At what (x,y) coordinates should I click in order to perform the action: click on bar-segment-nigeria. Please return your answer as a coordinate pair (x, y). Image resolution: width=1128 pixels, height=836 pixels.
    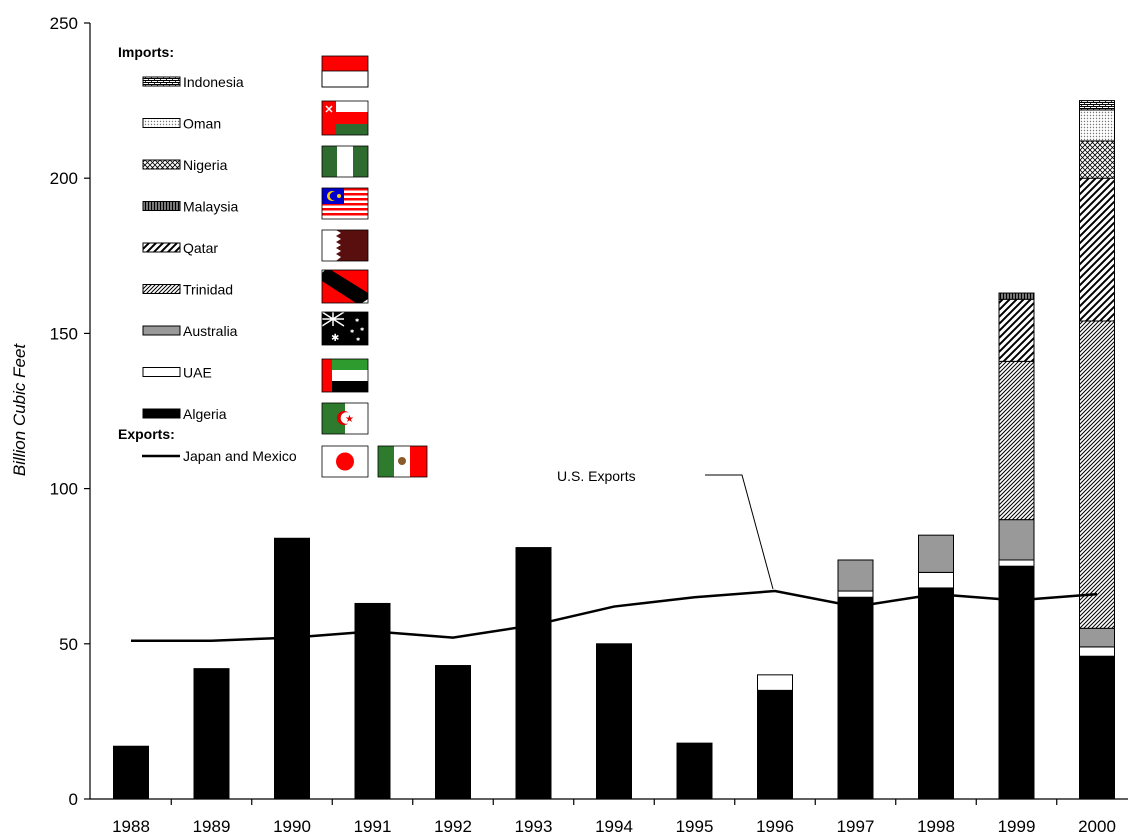
    Looking at the image, I should click on (1097, 159).